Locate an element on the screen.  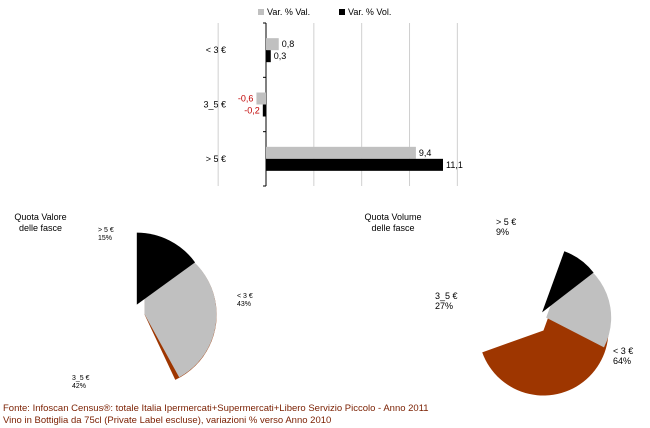
caption-quota-volume: Quota Volume delle fasce is located at coordinates (393, 223).